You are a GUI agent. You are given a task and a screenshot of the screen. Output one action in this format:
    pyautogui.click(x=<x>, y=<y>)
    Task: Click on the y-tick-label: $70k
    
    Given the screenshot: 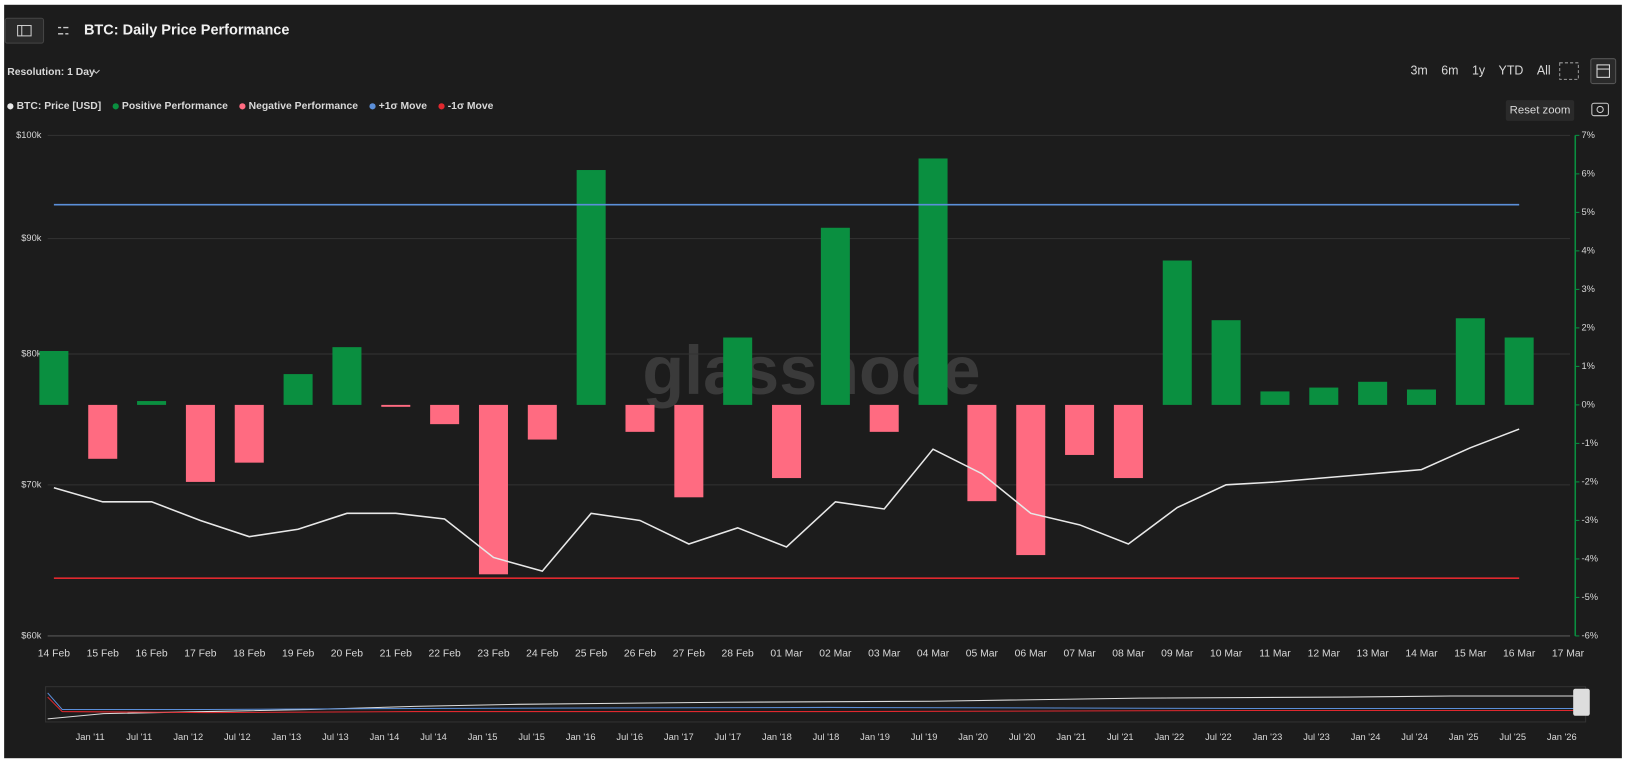 What is the action you would take?
    pyautogui.click(x=31, y=484)
    